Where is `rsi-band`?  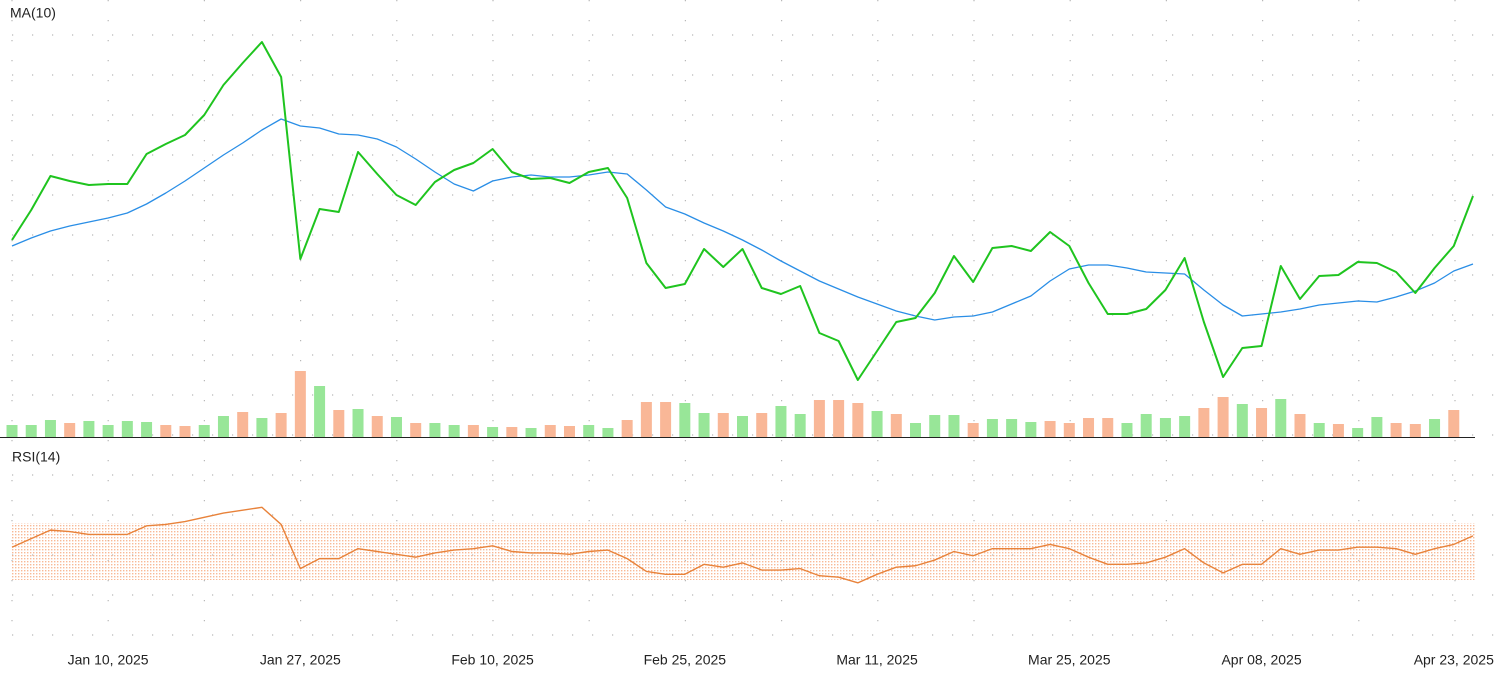 rsi-band is located at coordinates (743, 551).